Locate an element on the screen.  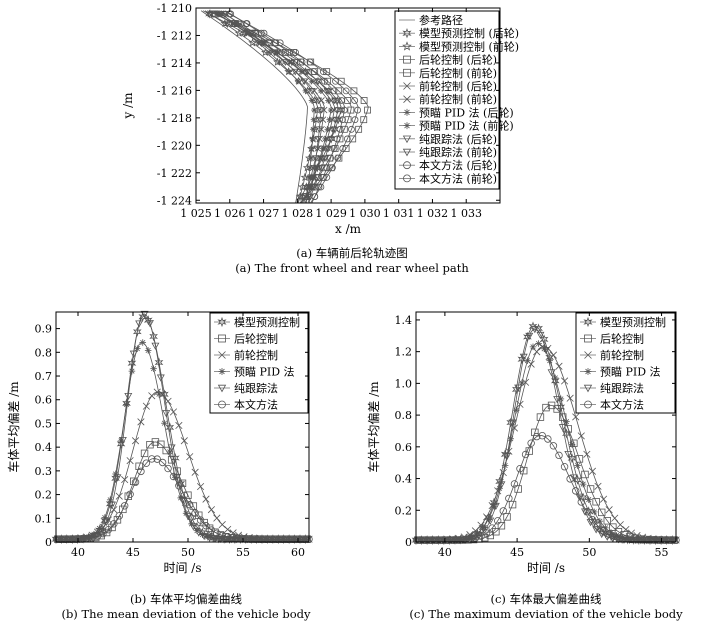
legend-label: 本文方法 (后轮) is located at coordinates (458, 165).